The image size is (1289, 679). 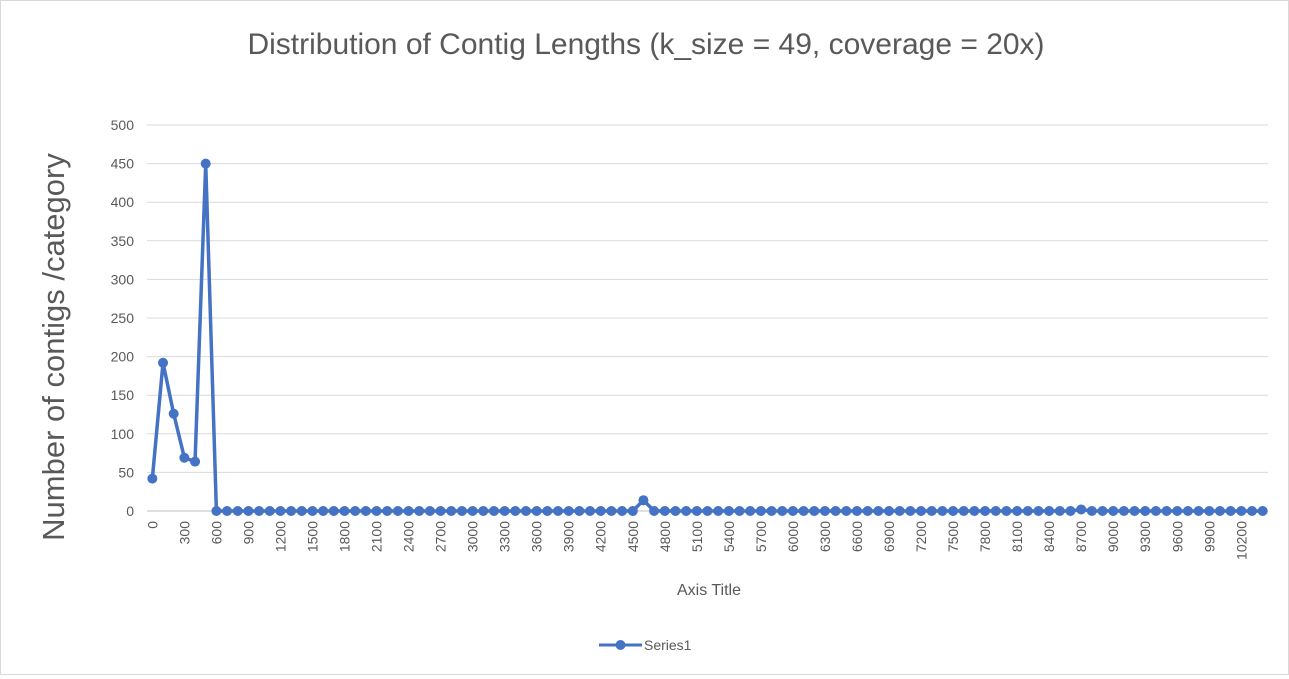 What do you see at coordinates (126, 472) in the screenshot?
I see `y-tick-label-50: 50` at bounding box center [126, 472].